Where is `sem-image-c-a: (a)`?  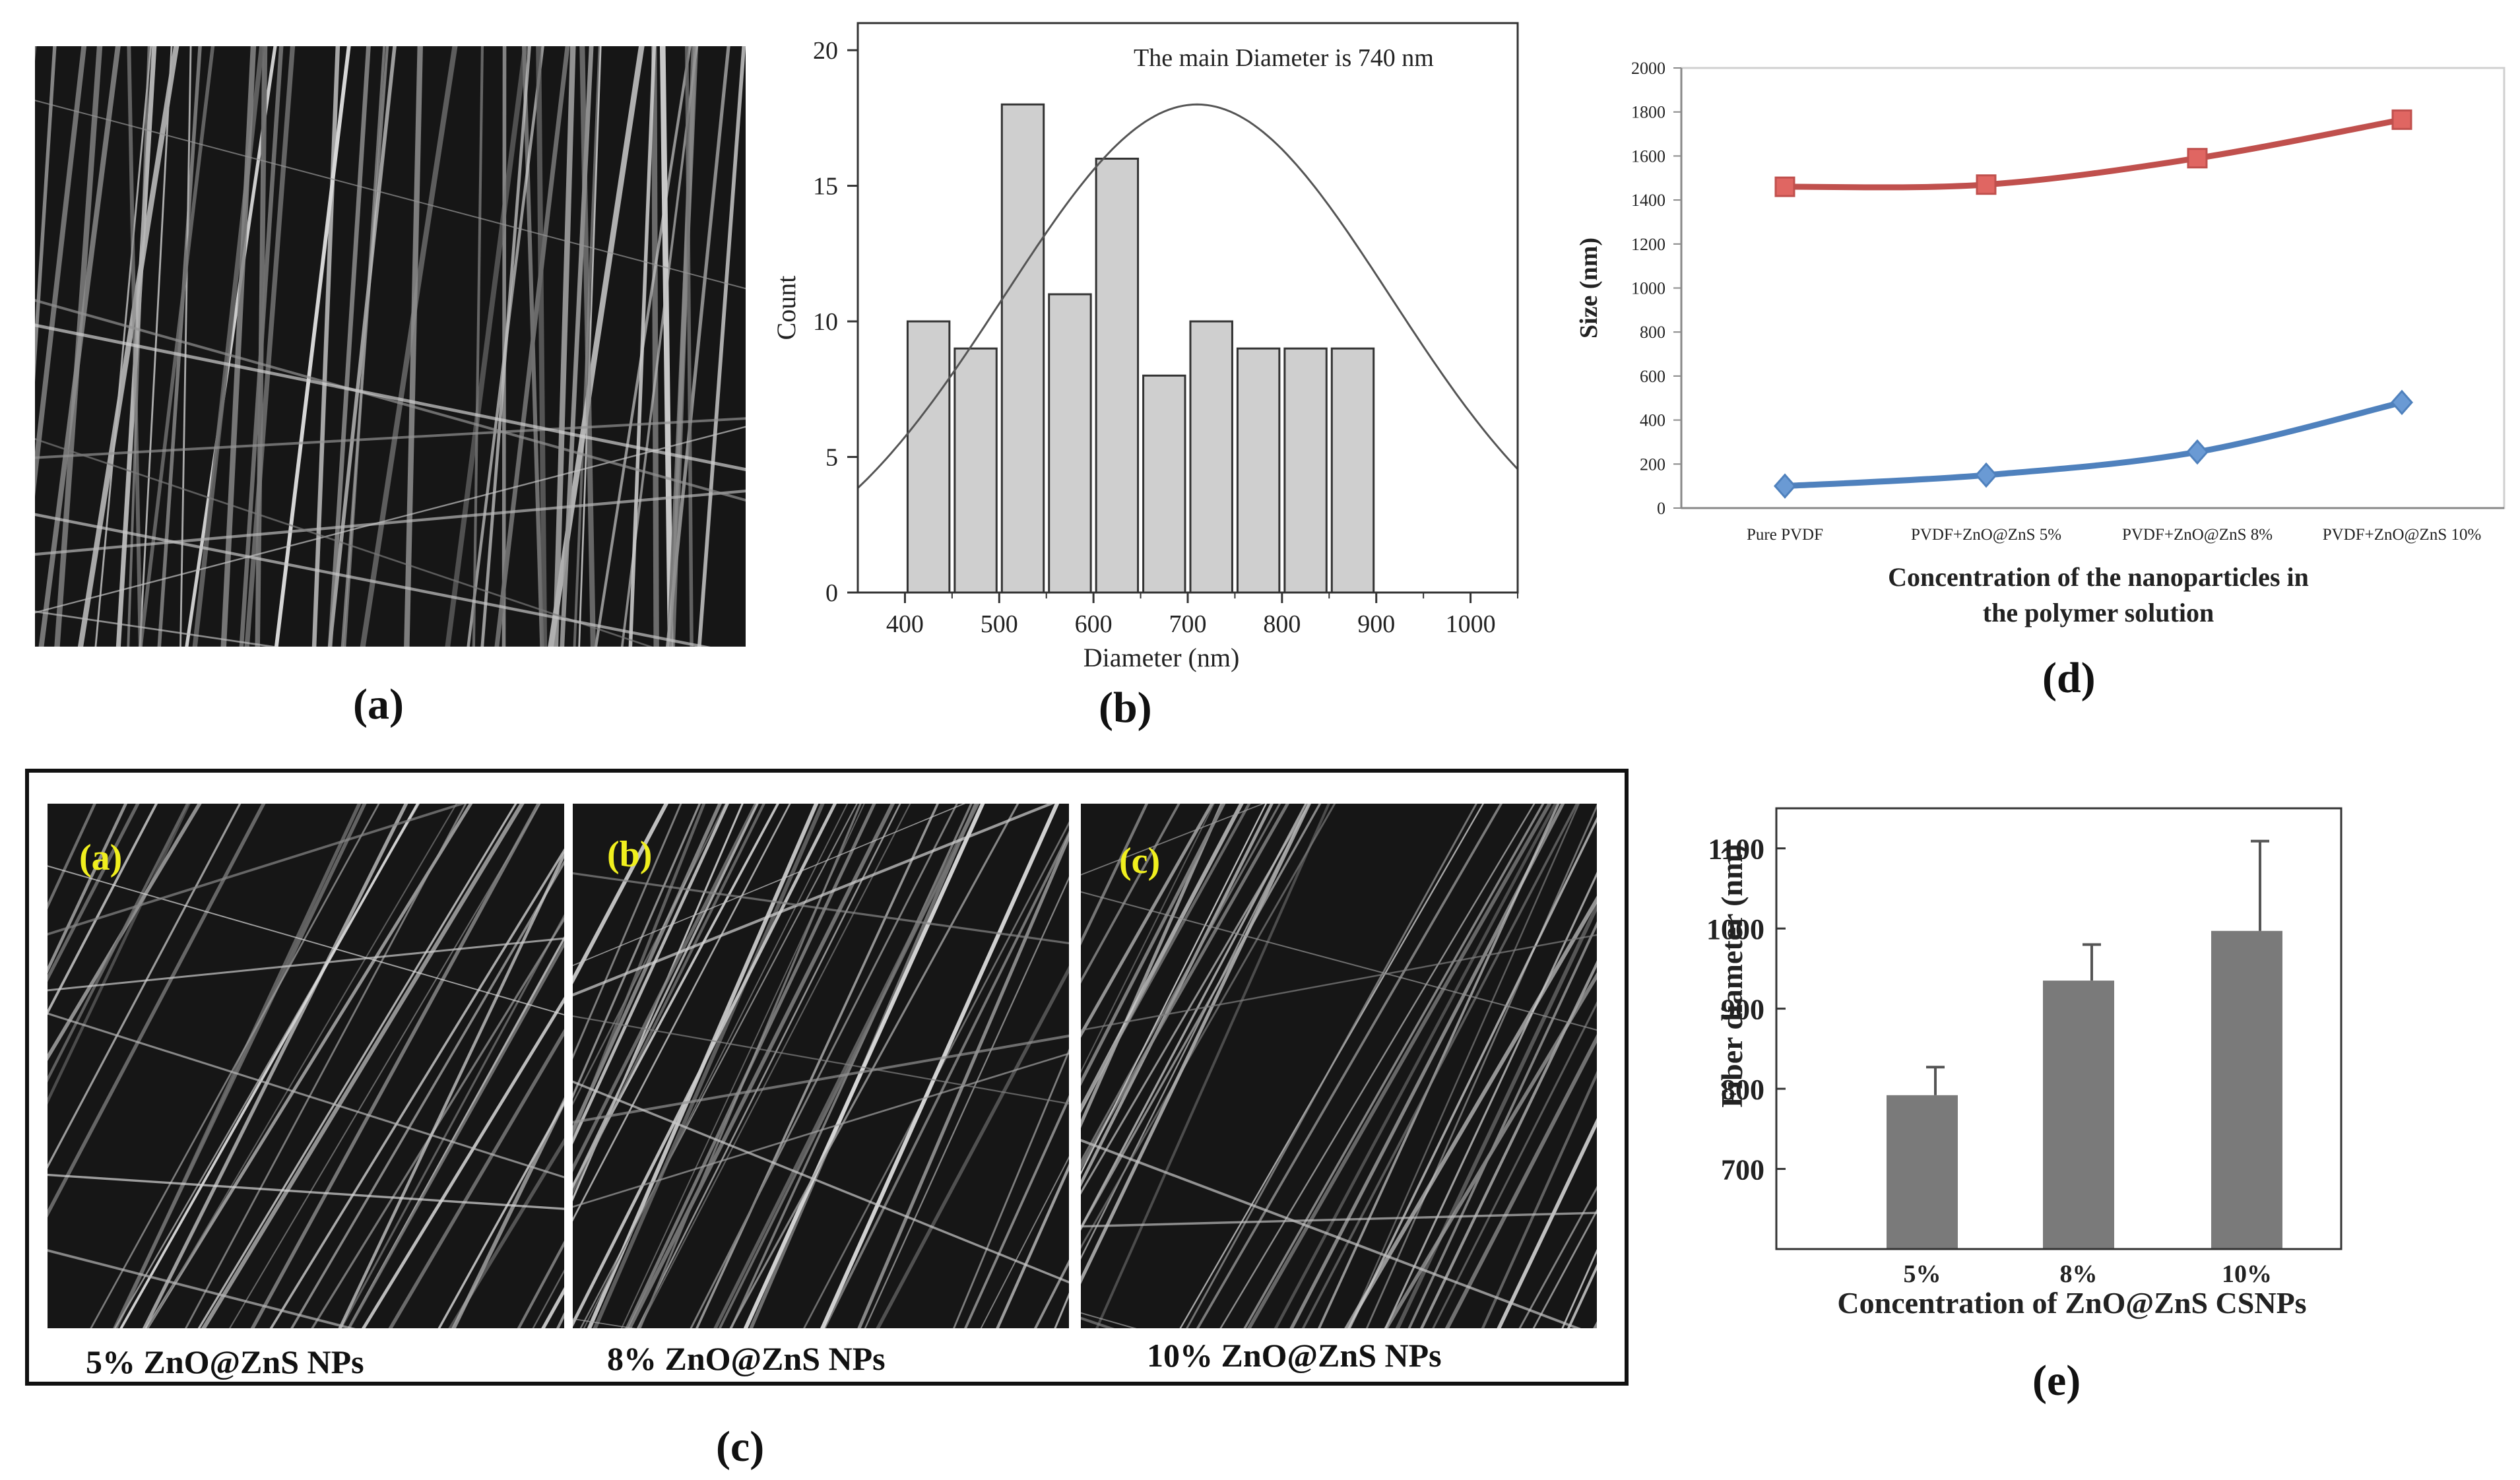
sem-image-c-a: (a) is located at coordinates (306, 1066).